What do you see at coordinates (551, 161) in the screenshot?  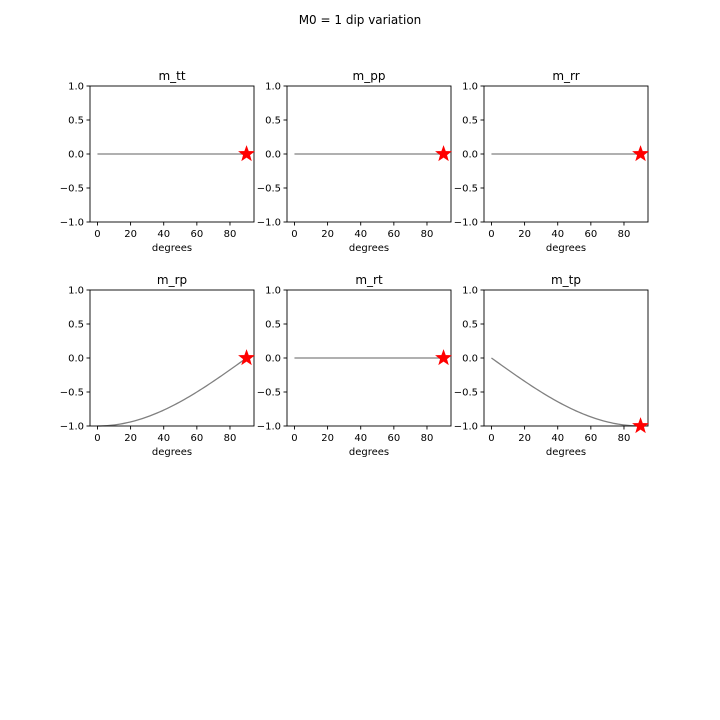 I see `subplot-m-rr: m_rr 1.0 0.5 0.0 −0.5 −1.0 0 20 40 60 80 degrees` at bounding box center [551, 161].